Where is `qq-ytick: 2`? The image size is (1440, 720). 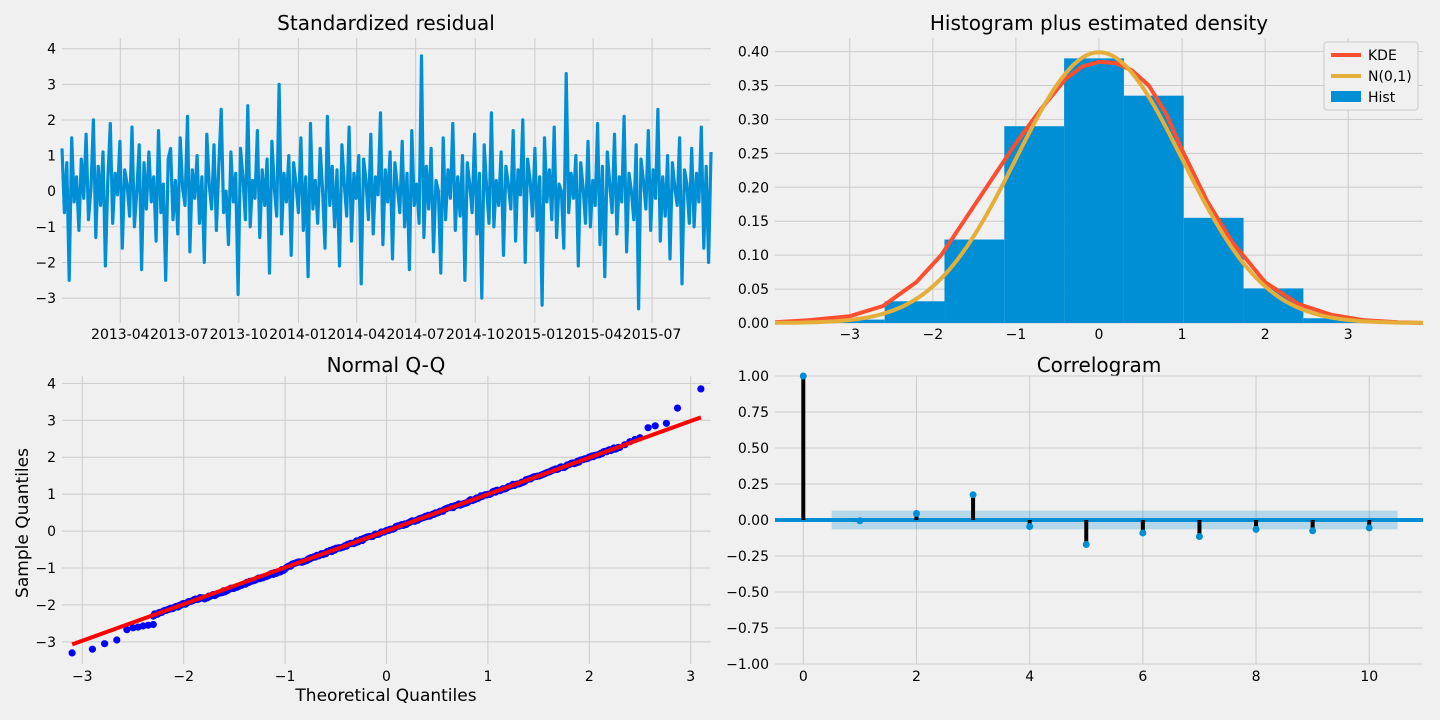
qq-ytick: 2 is located at coordinates (51, 458).